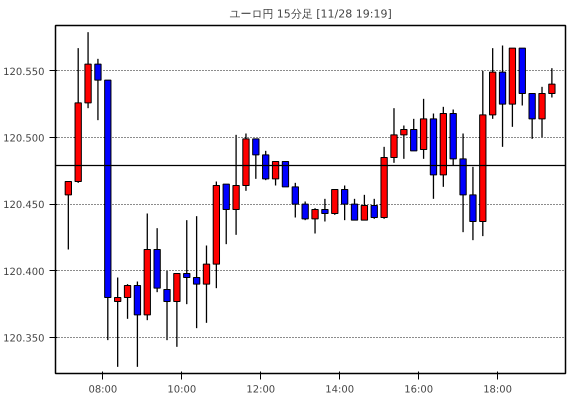 The height and width of the screenshot is (398, 570). I want to click on y-tick-label: 120.450, so click(24, 206).